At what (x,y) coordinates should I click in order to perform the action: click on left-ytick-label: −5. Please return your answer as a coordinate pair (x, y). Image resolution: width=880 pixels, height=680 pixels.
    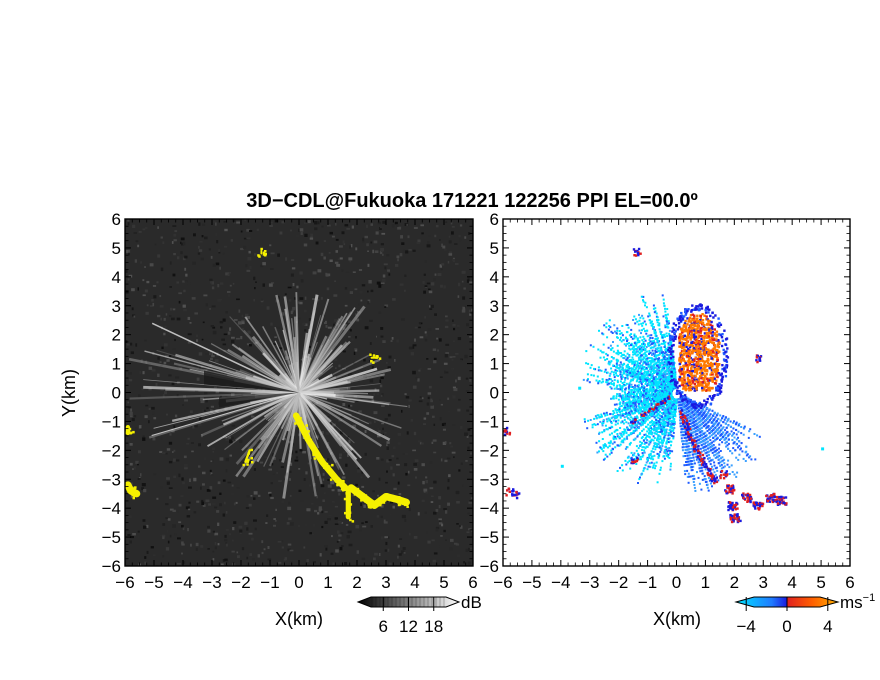
    Looking at the image, I should click on (111, 537).